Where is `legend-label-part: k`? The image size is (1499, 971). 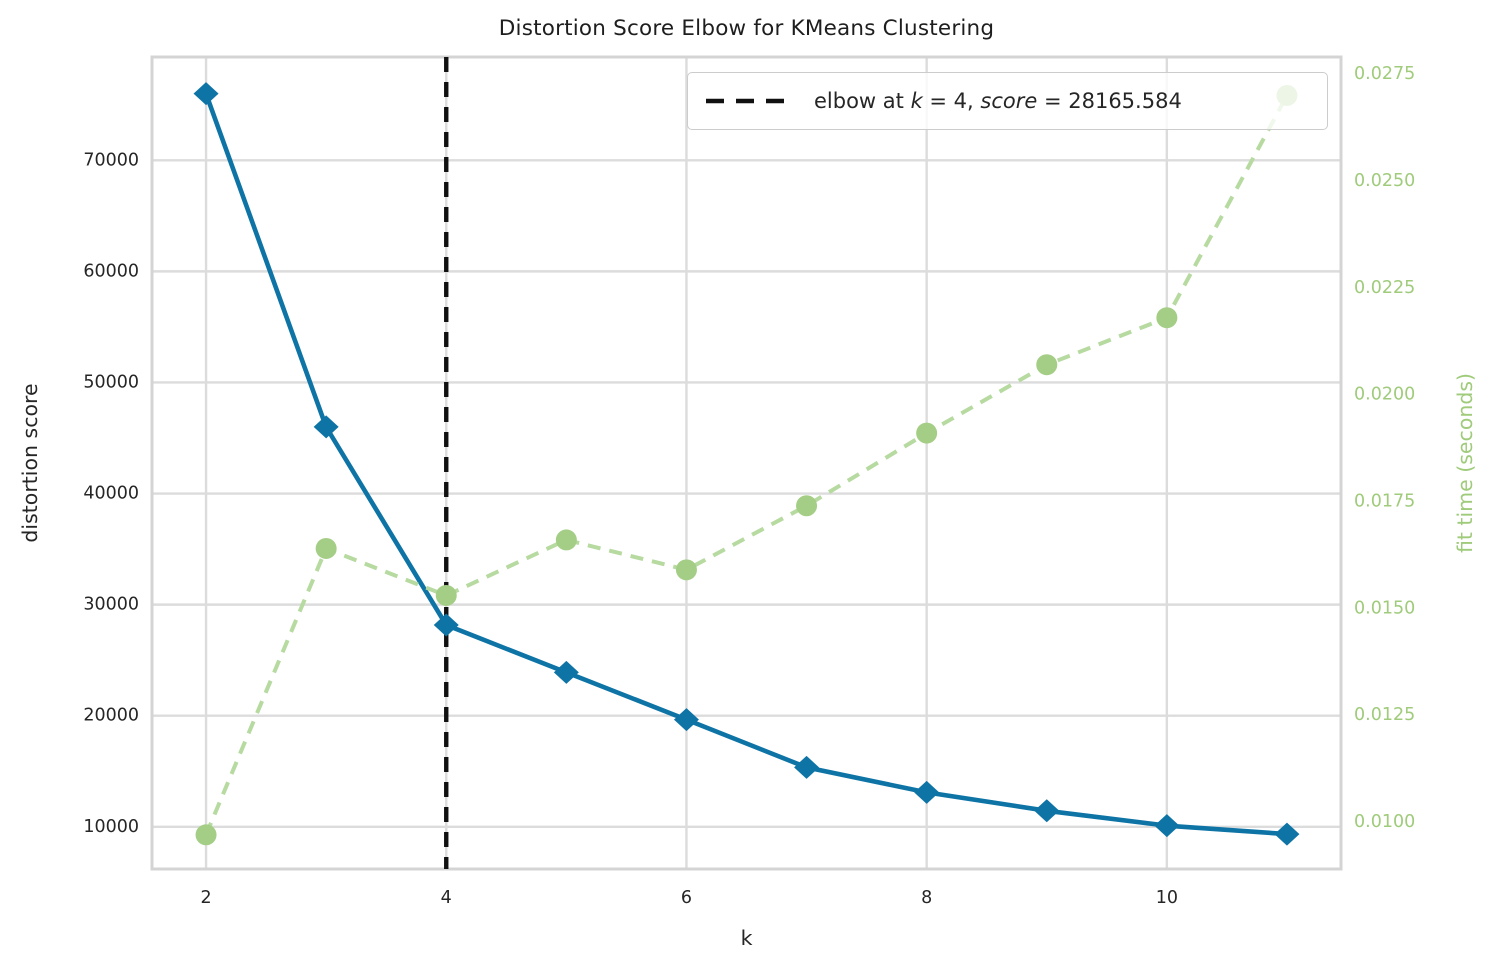 legend-label-part: k is located at coordinates (916, 101).